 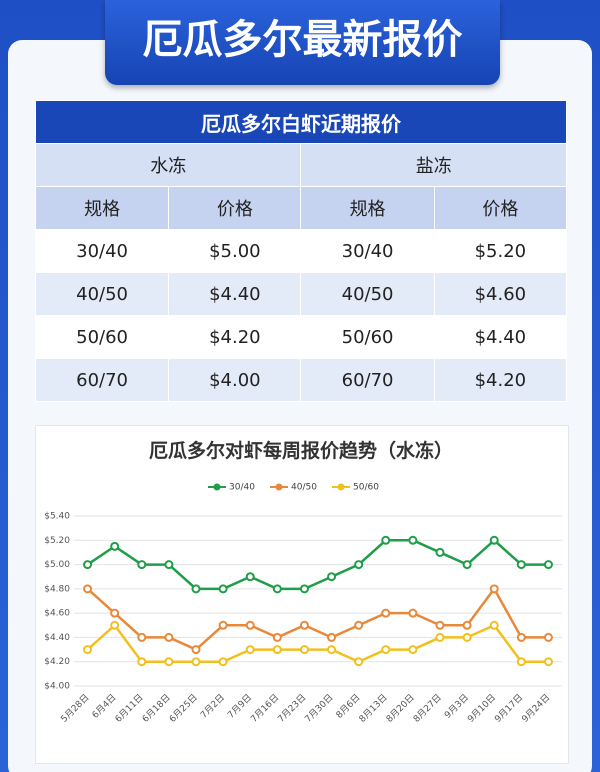 What do you see at coordinates (536, 708) in the screenshot?
I see `x-tick-label: 9月24日` at bounding box center [536, 708].